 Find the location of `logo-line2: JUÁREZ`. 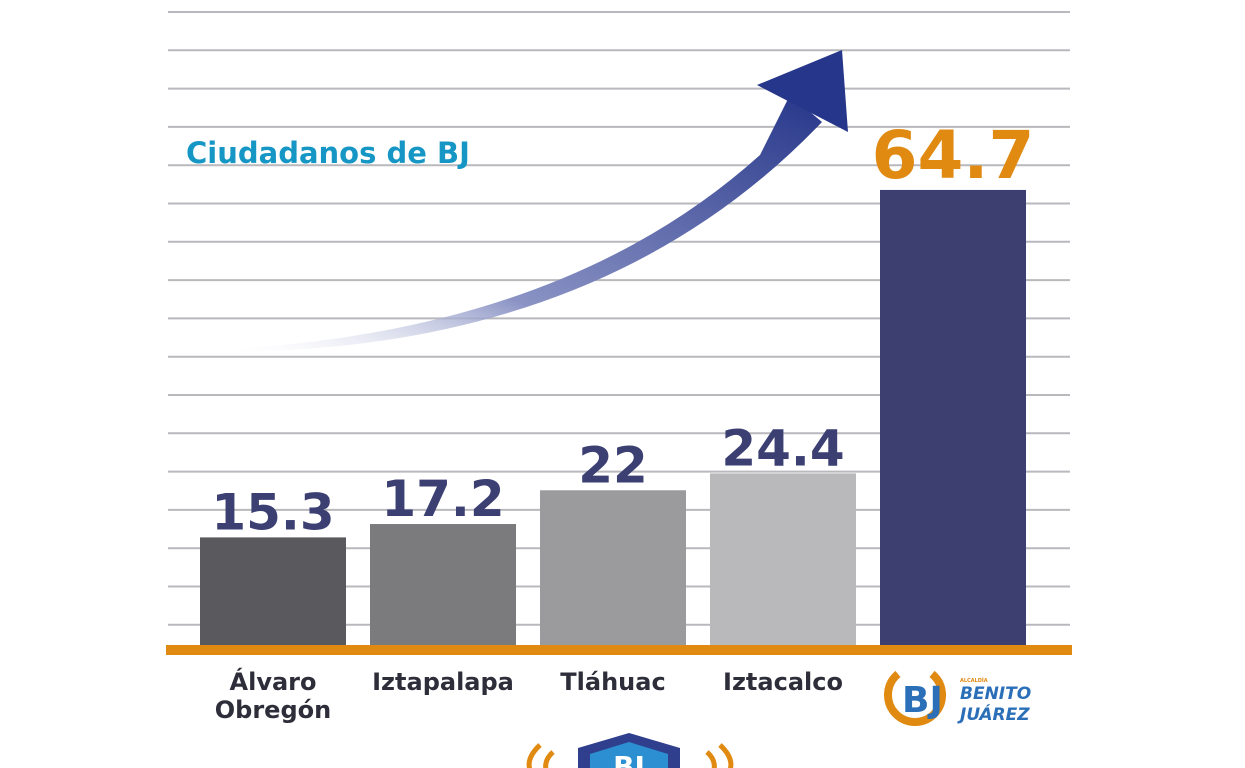

logo-line2: JUÁREZ is located at coordinates (993, 714).